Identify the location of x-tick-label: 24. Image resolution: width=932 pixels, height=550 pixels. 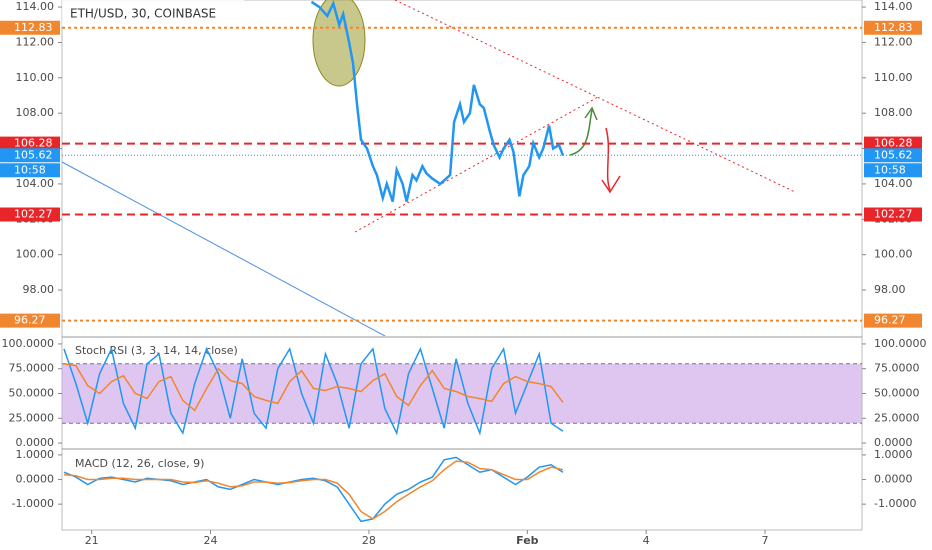
(211, 540).